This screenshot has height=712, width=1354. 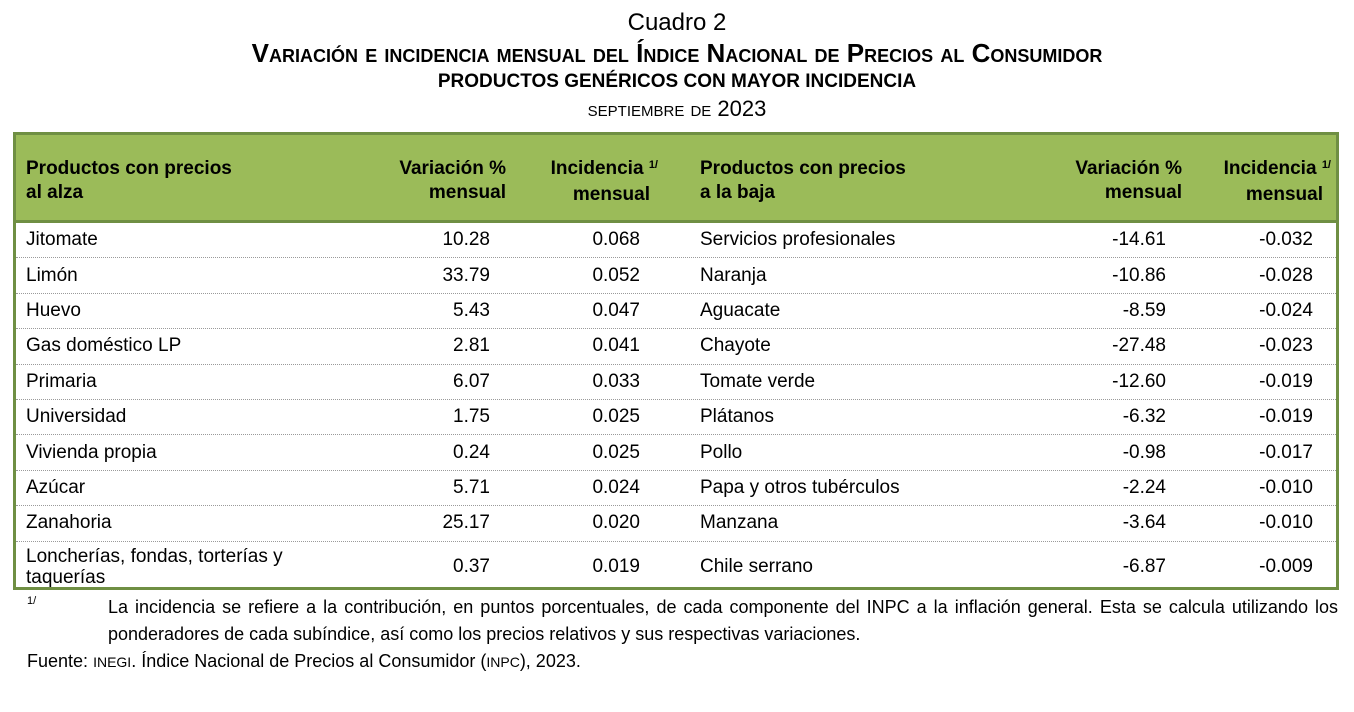 What do you see at coordinates (616, 567) in the screenshot?
I see `cell-up-inc: 0.019` at bounding box center [616, 567].